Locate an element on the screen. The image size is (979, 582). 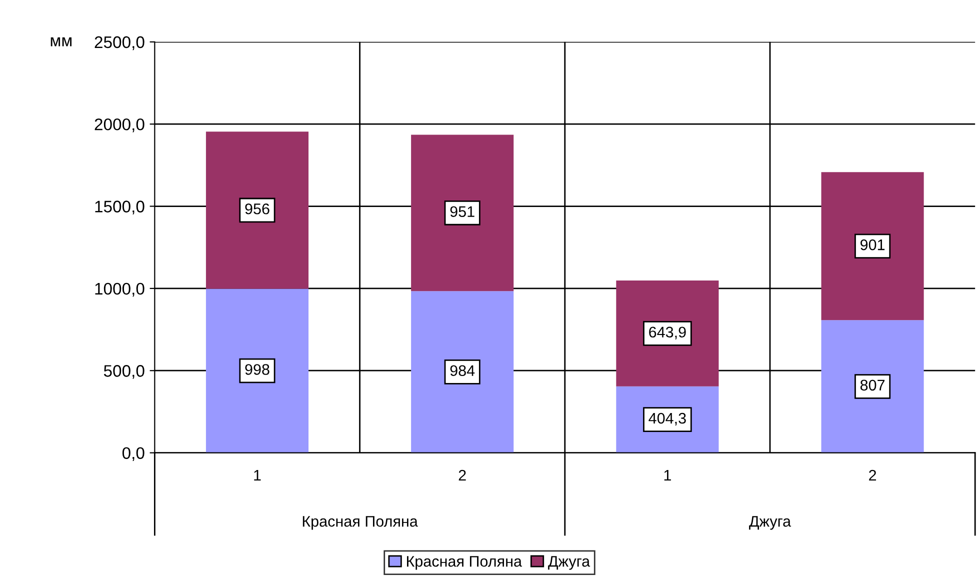
y-tick-label: 1500,0 is located at coordinates (119, 207).